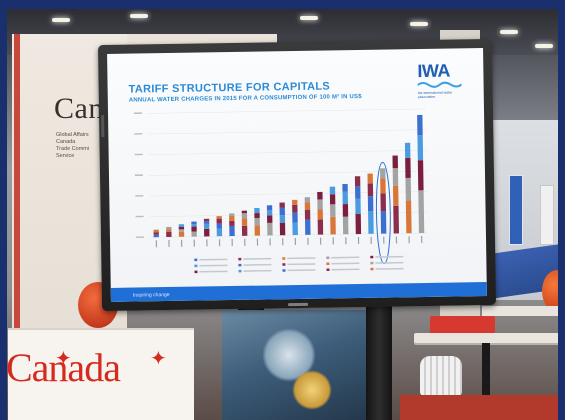  What do you see at coordinates (287, 111) in the screenshot?
I see `chart-gridline` at bounding box center [287, 111].